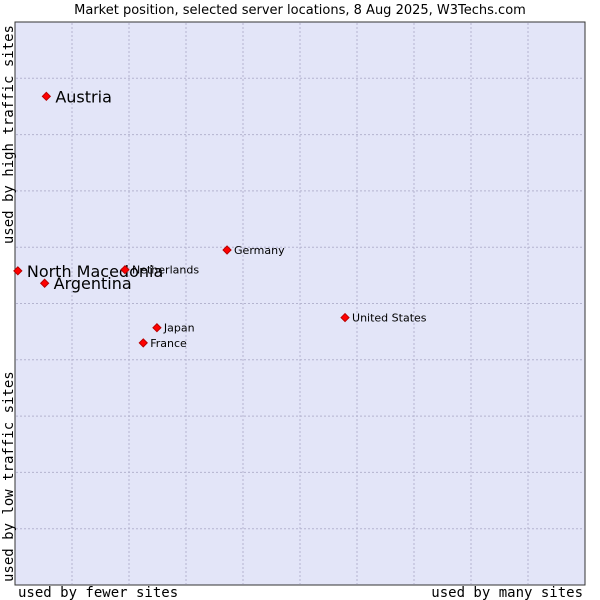 This screenshot has height=600, width=600. I want to click on data-point-united-states, so click(345, 317).